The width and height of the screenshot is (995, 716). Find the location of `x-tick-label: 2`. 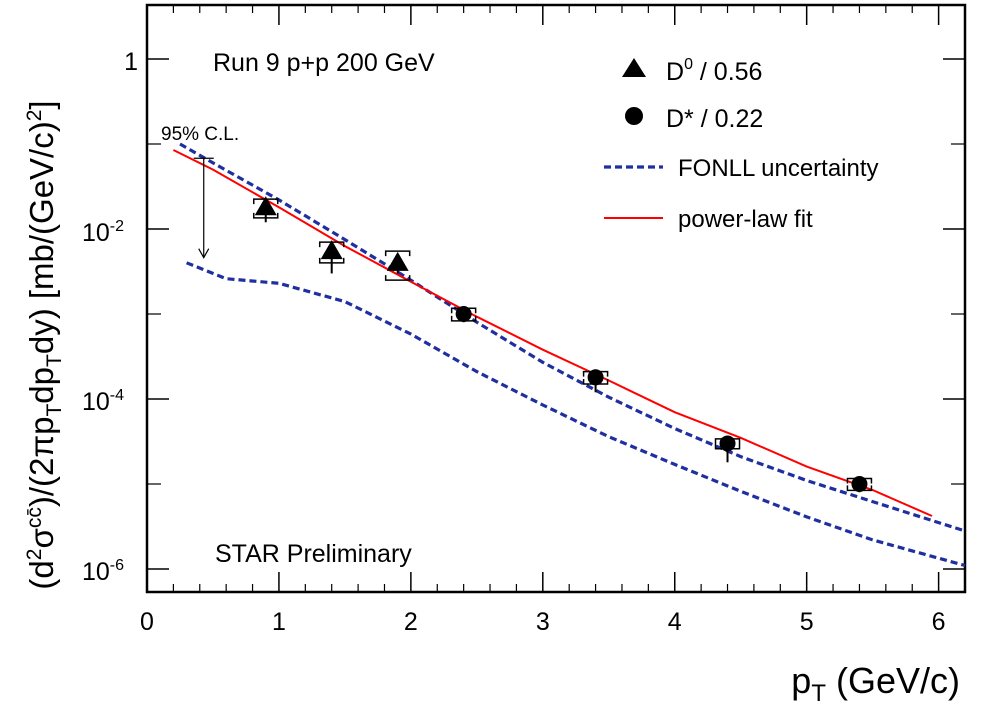

x-tick-label: 2 is located at coordinates (411, 622).